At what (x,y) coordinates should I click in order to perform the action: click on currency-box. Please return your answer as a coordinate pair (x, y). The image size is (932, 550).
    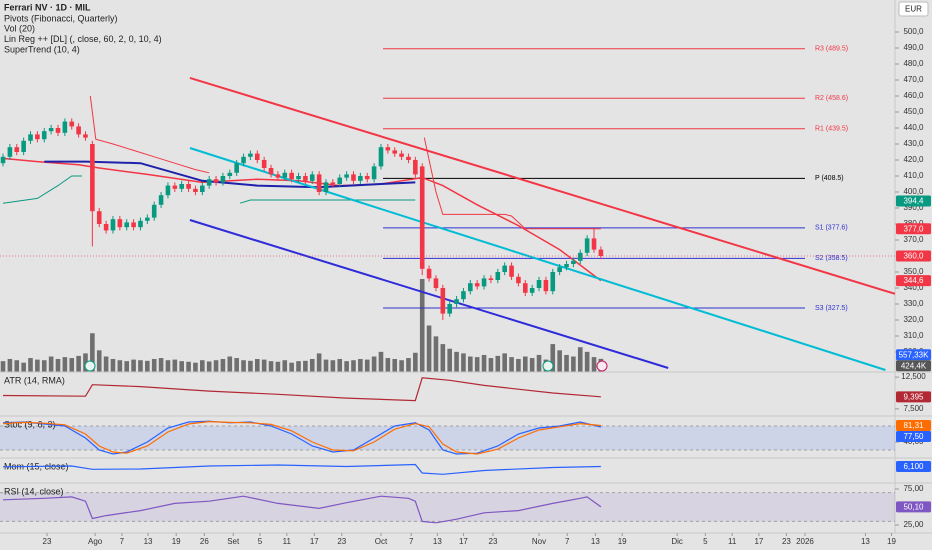
    Looking at the image, I should click on (913, 9).